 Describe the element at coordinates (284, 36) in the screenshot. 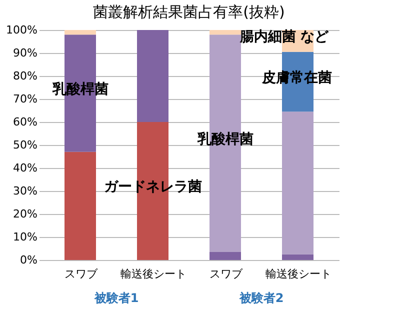

I see `series-label: 腸内細菌 など` at that location.